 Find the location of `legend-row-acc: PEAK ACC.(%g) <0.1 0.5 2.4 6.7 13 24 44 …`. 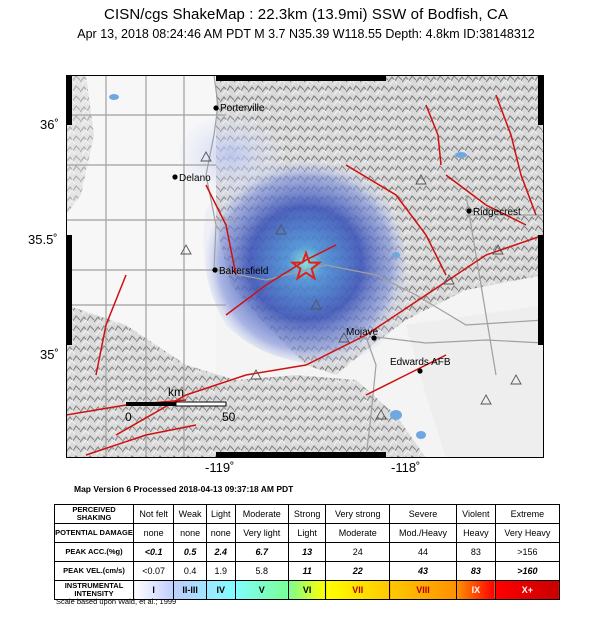

legend-row-acc: PEAK ACC.(%g) <0.1 0.5 2.4 6.7 13 24 44 … is located at coordinates (307, 552).